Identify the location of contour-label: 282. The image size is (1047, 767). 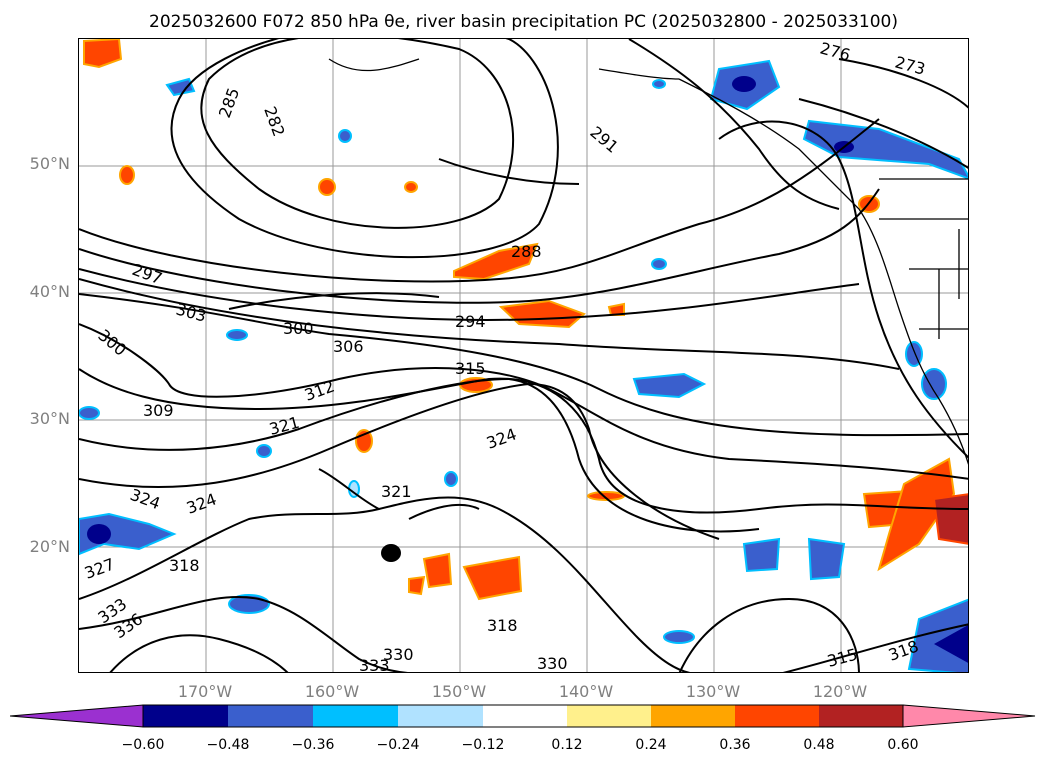
(274, 121).